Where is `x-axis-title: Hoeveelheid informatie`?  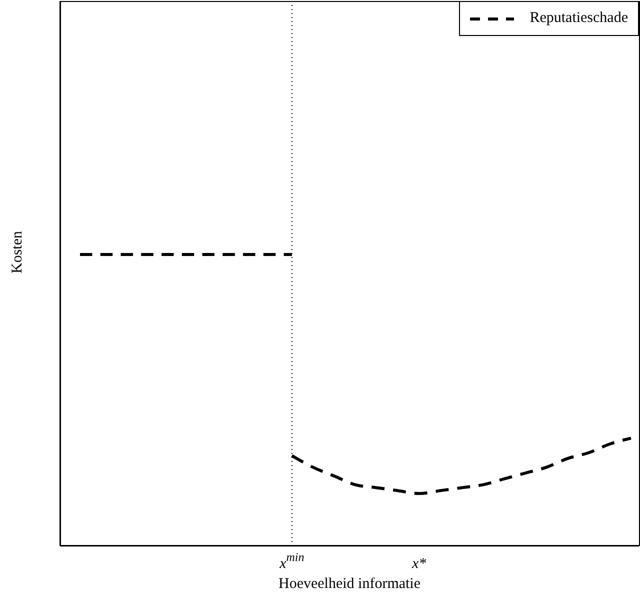 x-axis-title: Hoeveelheid informatie is located at coordinates (349, 584).